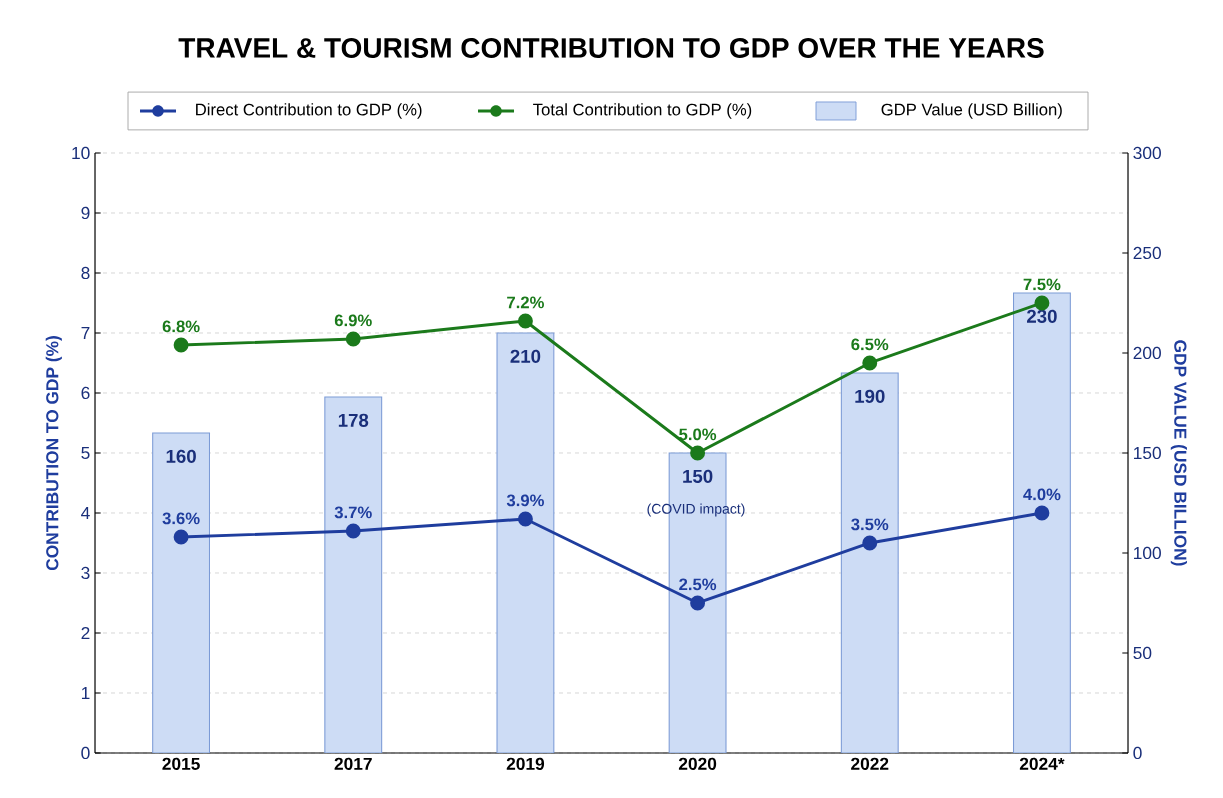 This screenshot has width=1223, height=798. Describe the element at coordinates (85, 633) in the screenshot. I see `y-tick-label: 2` at that location.